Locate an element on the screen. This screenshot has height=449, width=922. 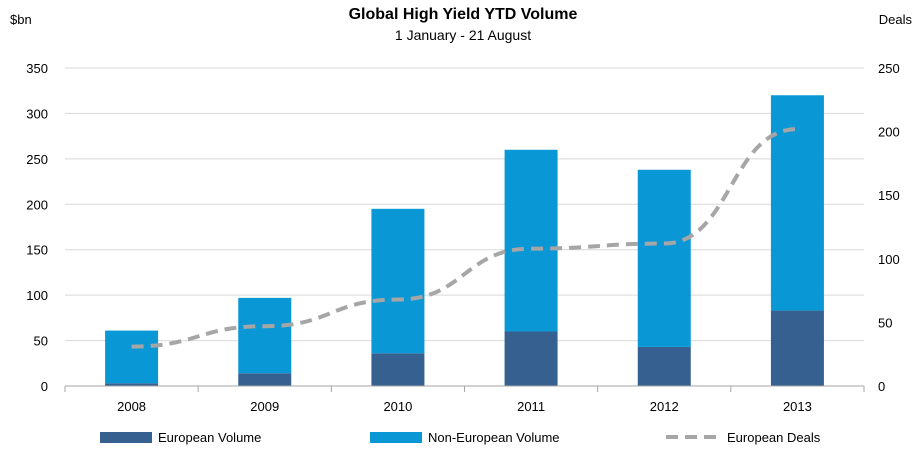
y-tick-label: 250 is located at coordinates (37, 159).